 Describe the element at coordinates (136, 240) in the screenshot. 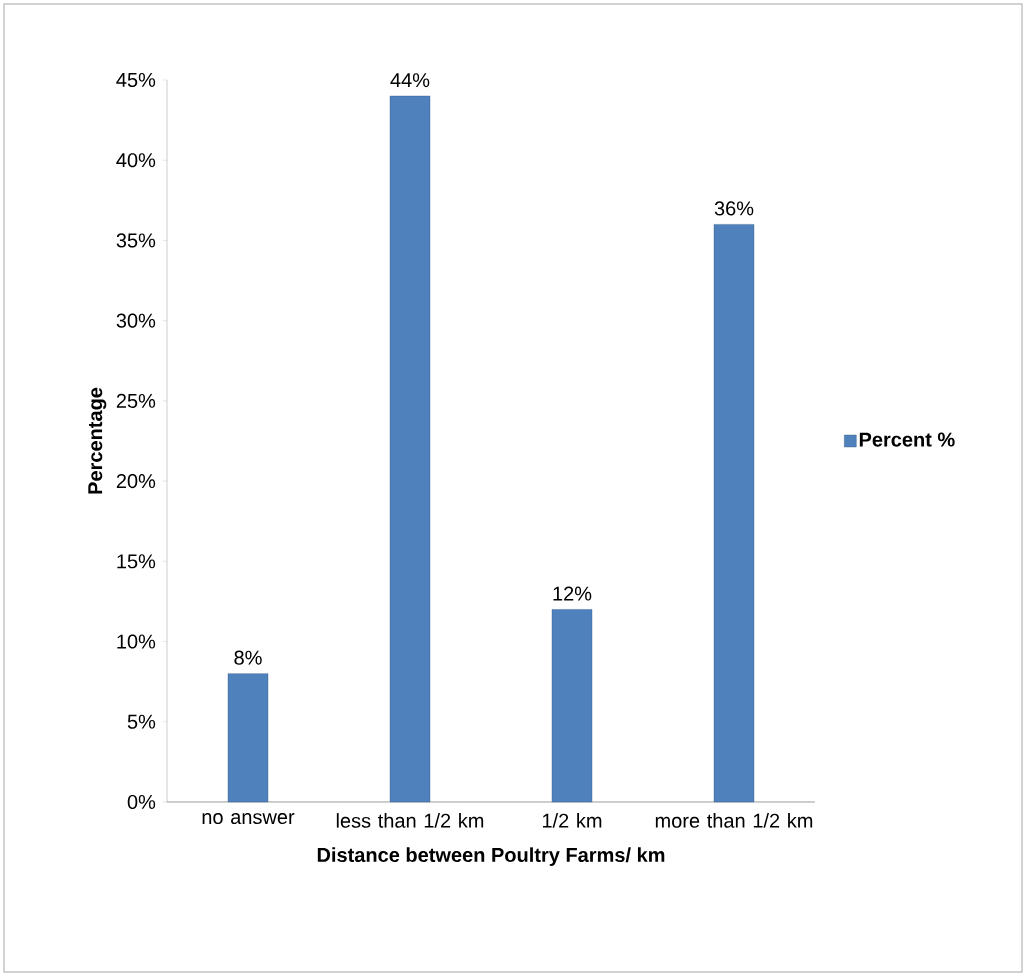

I see `y-tick-label: 35%` at that location.